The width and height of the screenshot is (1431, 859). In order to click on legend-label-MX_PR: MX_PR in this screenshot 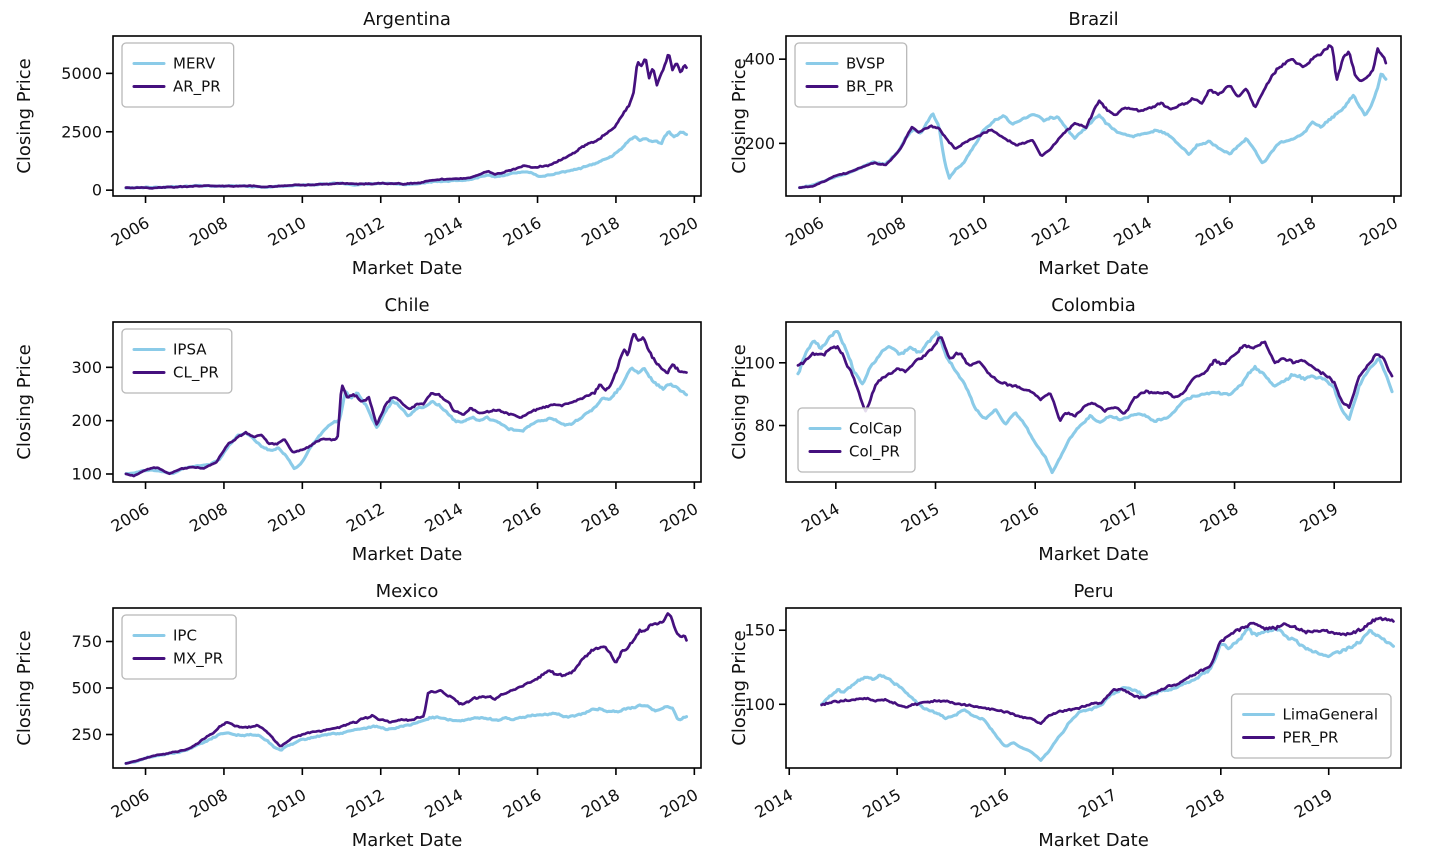, I will do `click(198, 659)`.